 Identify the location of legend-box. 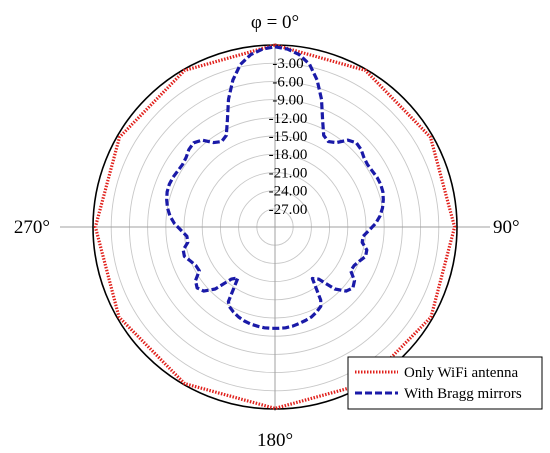
(445, 383).